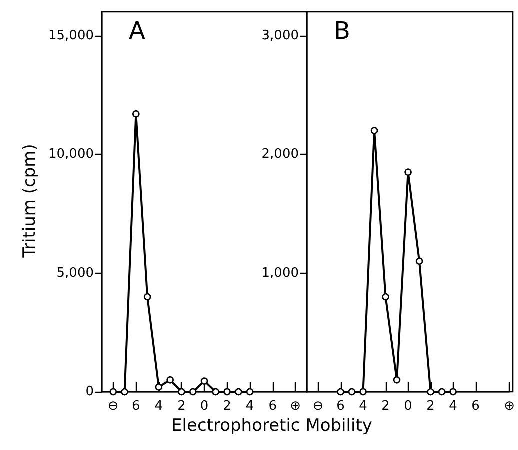 The height and width of the screenshot is (450, 518). What do you see at coordinates (71, 36) in the screenshot?
I see `y-tick-label: 15,000` at bounding box center [71, 36].